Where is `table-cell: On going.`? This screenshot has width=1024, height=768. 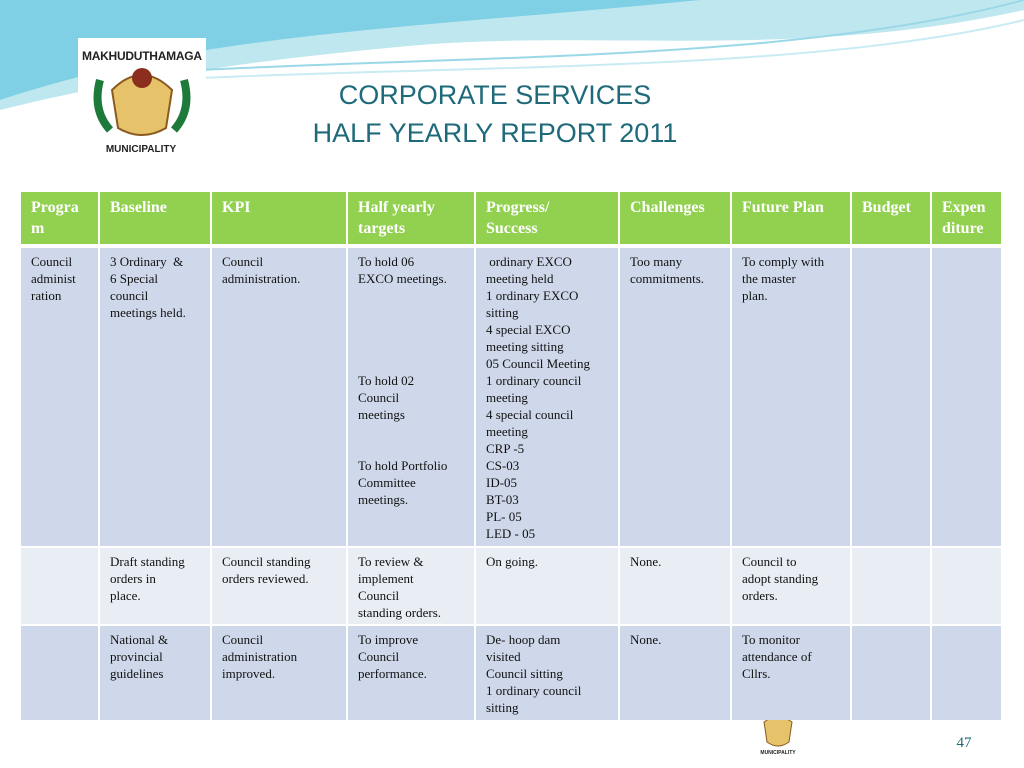 table-cell: On going. is located at coordinates (547, 586).